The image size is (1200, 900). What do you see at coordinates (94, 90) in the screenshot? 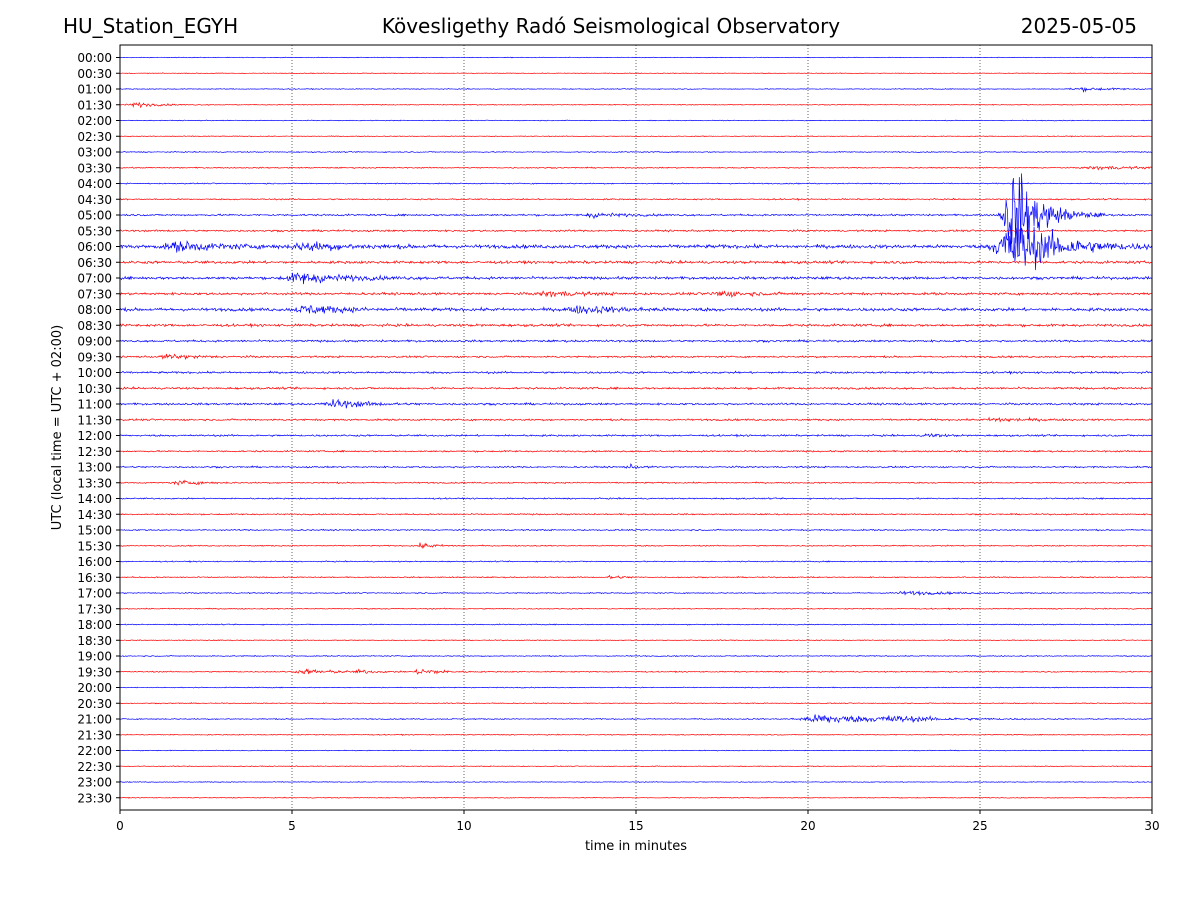
I see `y-tick-label: 01:00` at bounding box center [94, 90].